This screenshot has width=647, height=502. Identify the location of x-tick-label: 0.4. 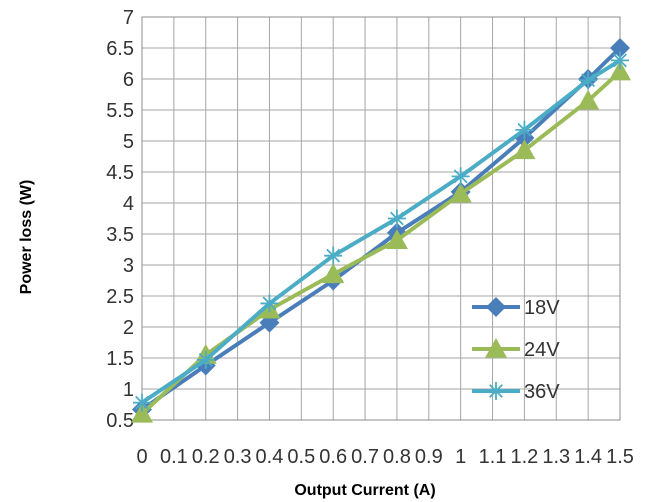
(270, 457).